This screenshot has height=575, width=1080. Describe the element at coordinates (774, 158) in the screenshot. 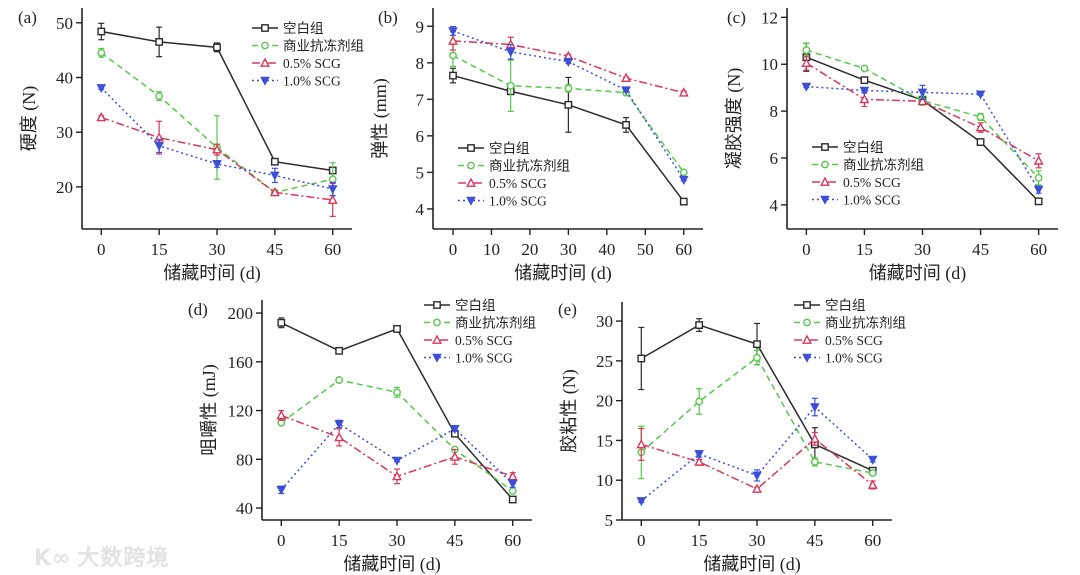

I see `y-tick-label: 6` at that location.